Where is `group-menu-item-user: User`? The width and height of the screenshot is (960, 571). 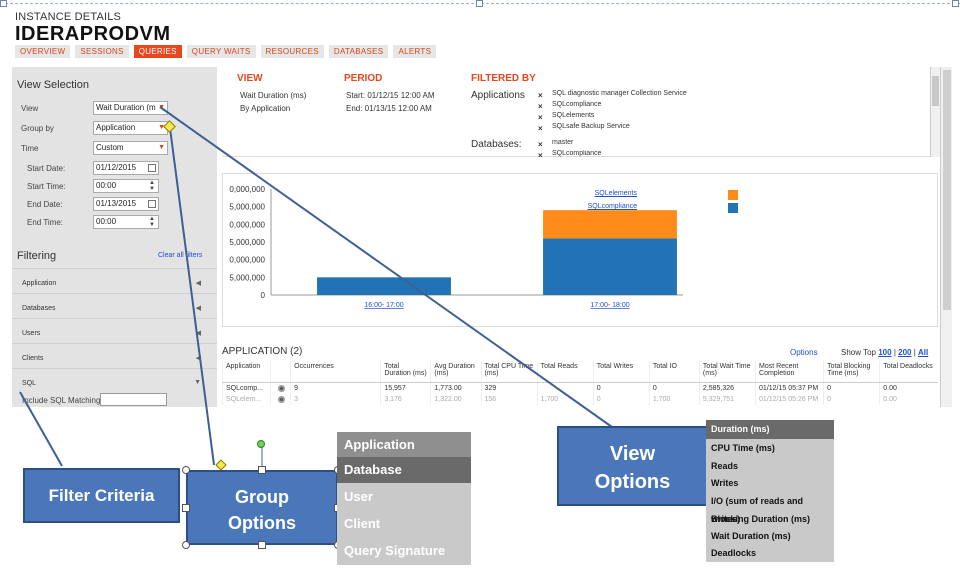 group-menu-item-user: User is located at coordinates (358, 496).